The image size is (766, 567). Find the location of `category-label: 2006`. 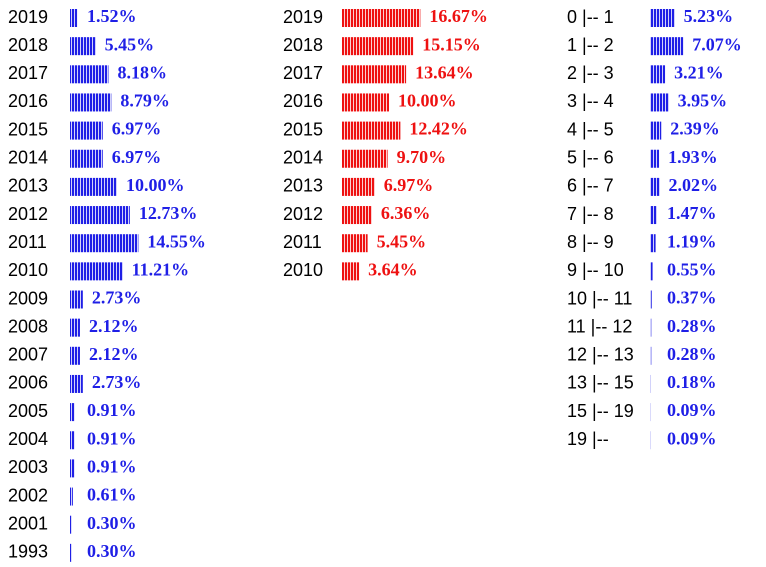

category-label: 2006 is located at coordinates (28, 383).